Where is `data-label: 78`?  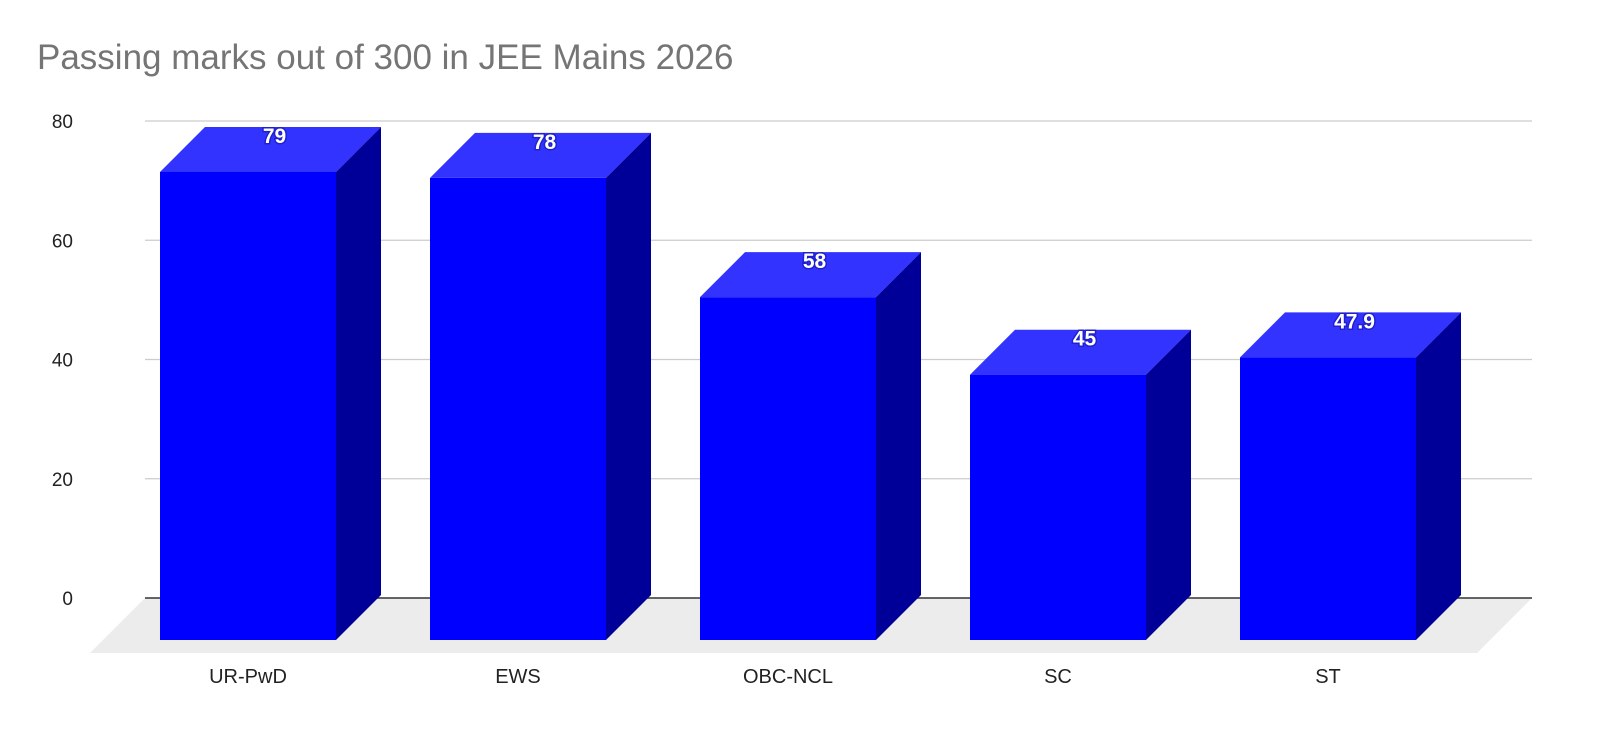
data-label: 78 is located at coordinates (545, 142).